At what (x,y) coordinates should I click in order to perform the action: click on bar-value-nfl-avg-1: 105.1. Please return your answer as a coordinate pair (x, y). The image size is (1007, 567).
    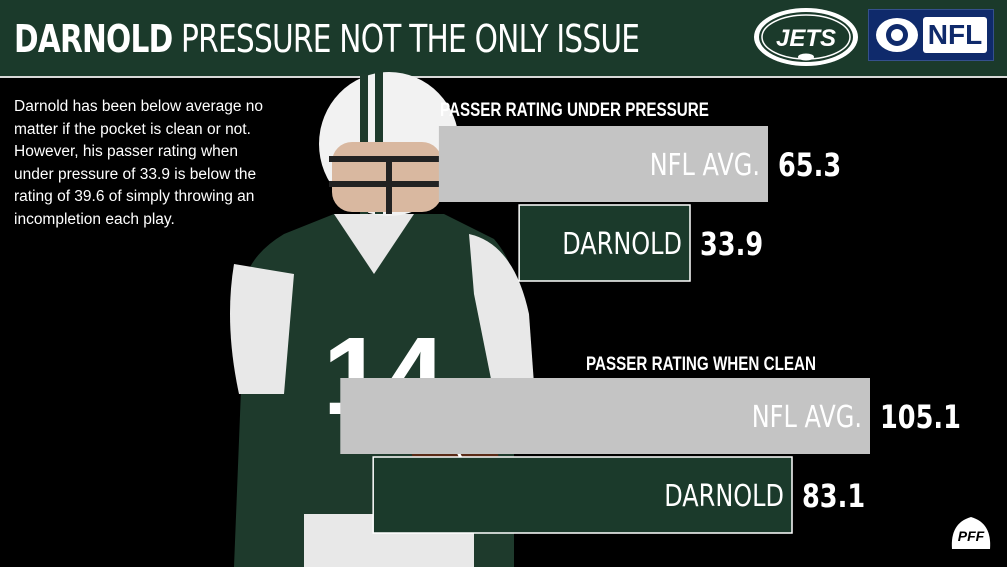
    Looking at the image, I should click on (920, 417).